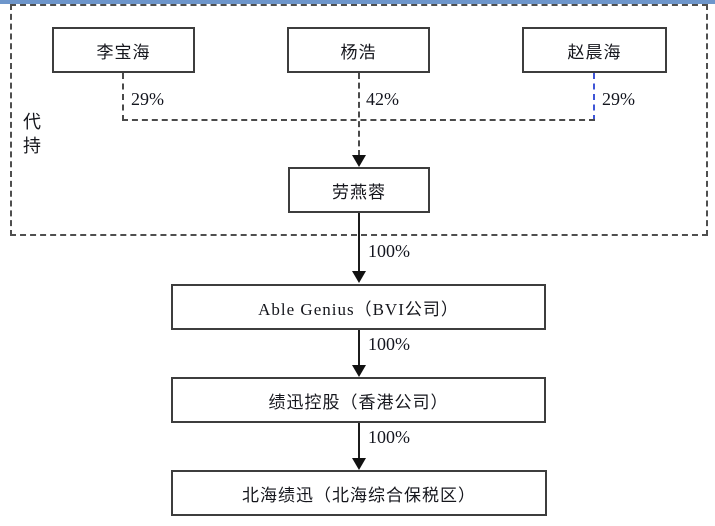 Image resolution: width=715 pixels, height=526 pixels. I want to click on node-label: Able Genius（BVI公司）, so click(358, 309).